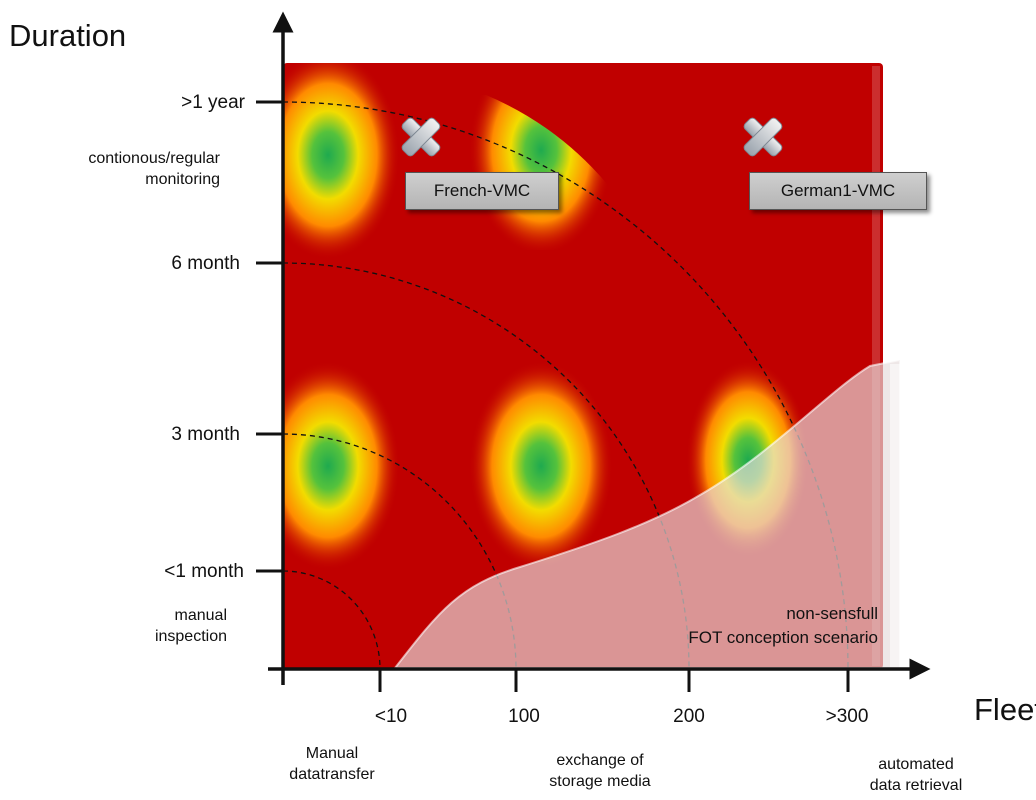 The width and height of the screenshot is (1036, 800). Describe the element at coordinates (524, 716) in the screenshot. I see `x-tick-label: 100` at that location.